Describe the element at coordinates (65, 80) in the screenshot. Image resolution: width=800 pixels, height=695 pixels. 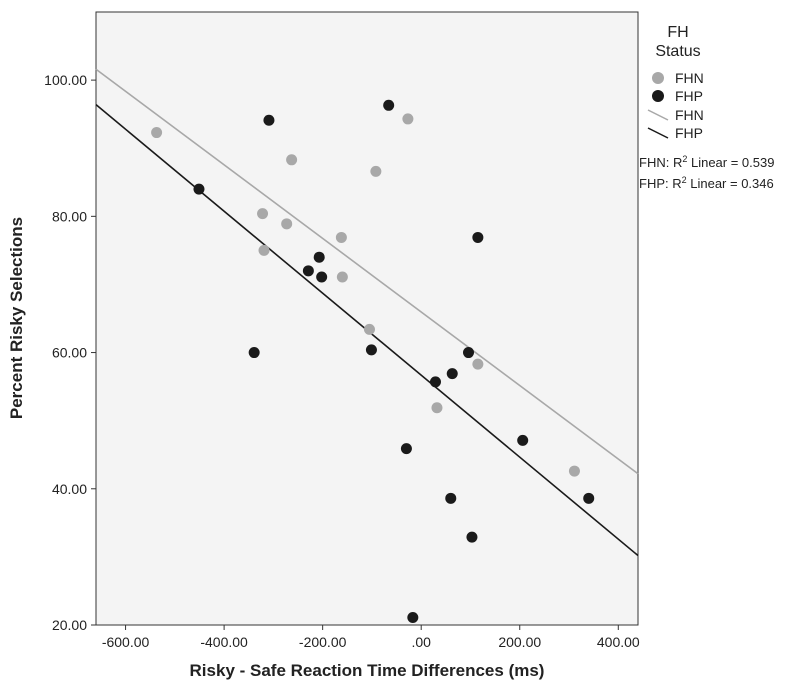
I see `y-tick-label: 100.00` at that location.